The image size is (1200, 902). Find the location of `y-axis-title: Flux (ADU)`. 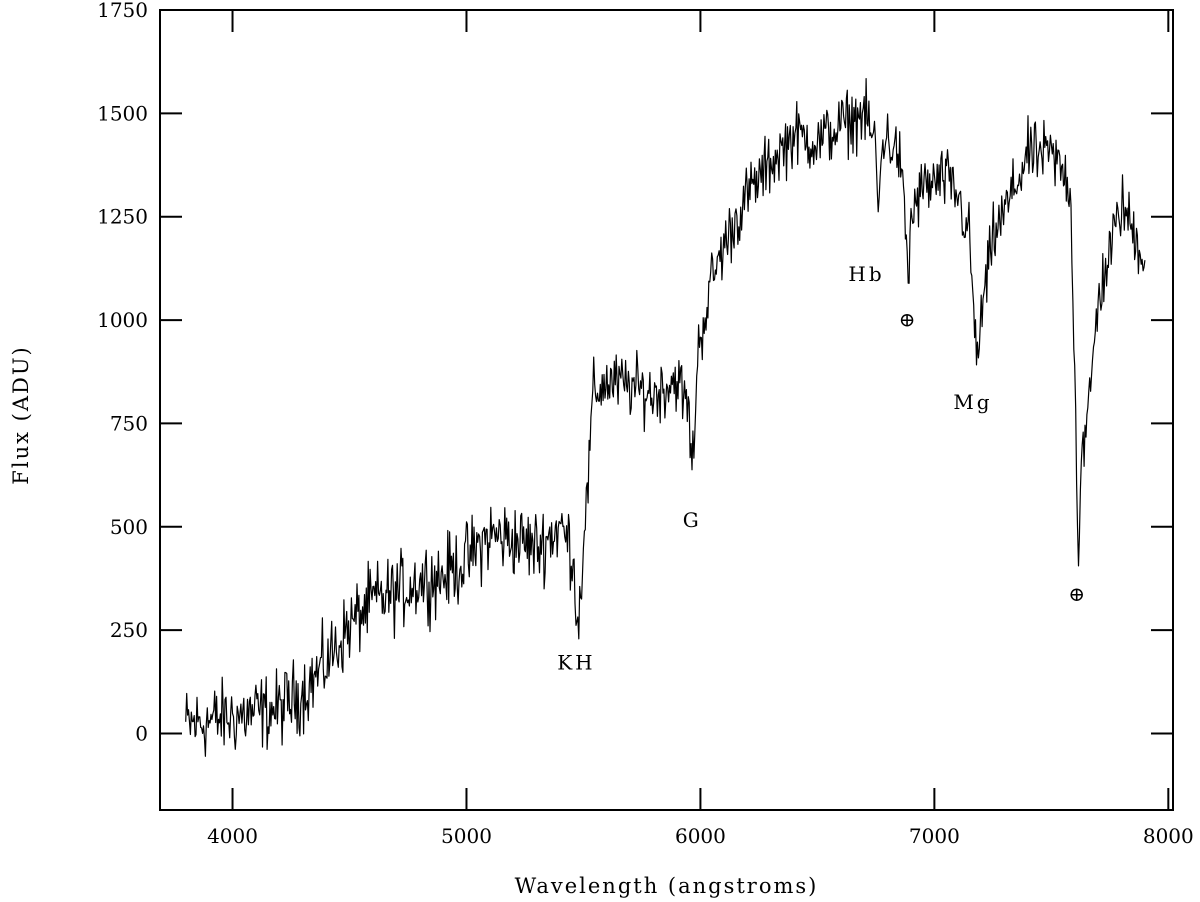

y-axis-title: Flux (ADU) is located at coordinates (21, 414).